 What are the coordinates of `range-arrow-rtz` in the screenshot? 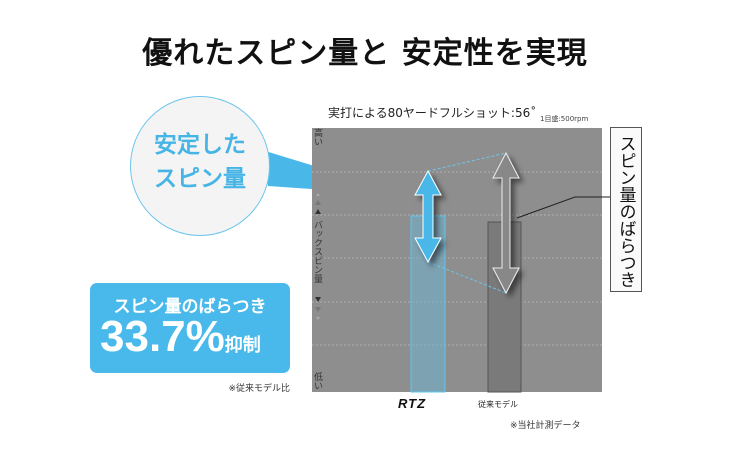 It's located at (428, 216).